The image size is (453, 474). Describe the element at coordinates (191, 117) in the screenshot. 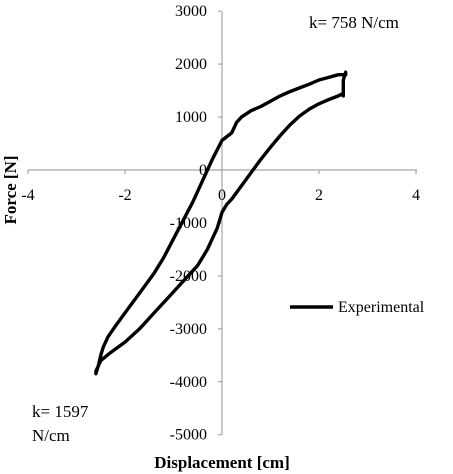

I see `y-tick-label: 1000` at that location.